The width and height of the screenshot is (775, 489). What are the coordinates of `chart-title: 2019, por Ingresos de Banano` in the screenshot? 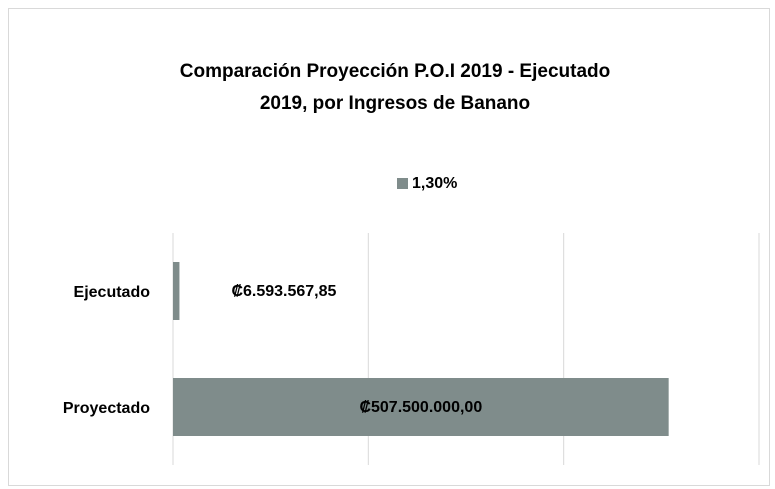 It's located at (395, 103).